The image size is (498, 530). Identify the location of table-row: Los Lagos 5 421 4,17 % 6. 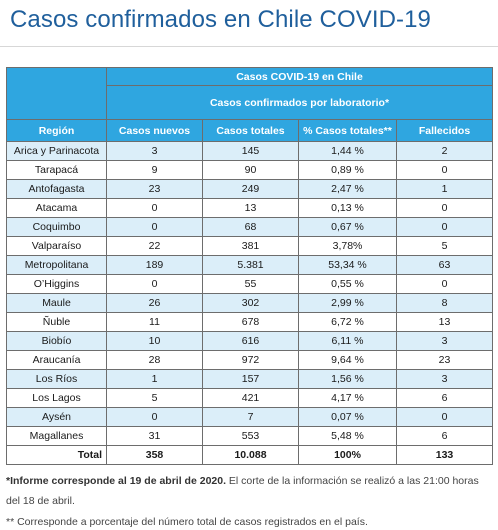
(249, 398).